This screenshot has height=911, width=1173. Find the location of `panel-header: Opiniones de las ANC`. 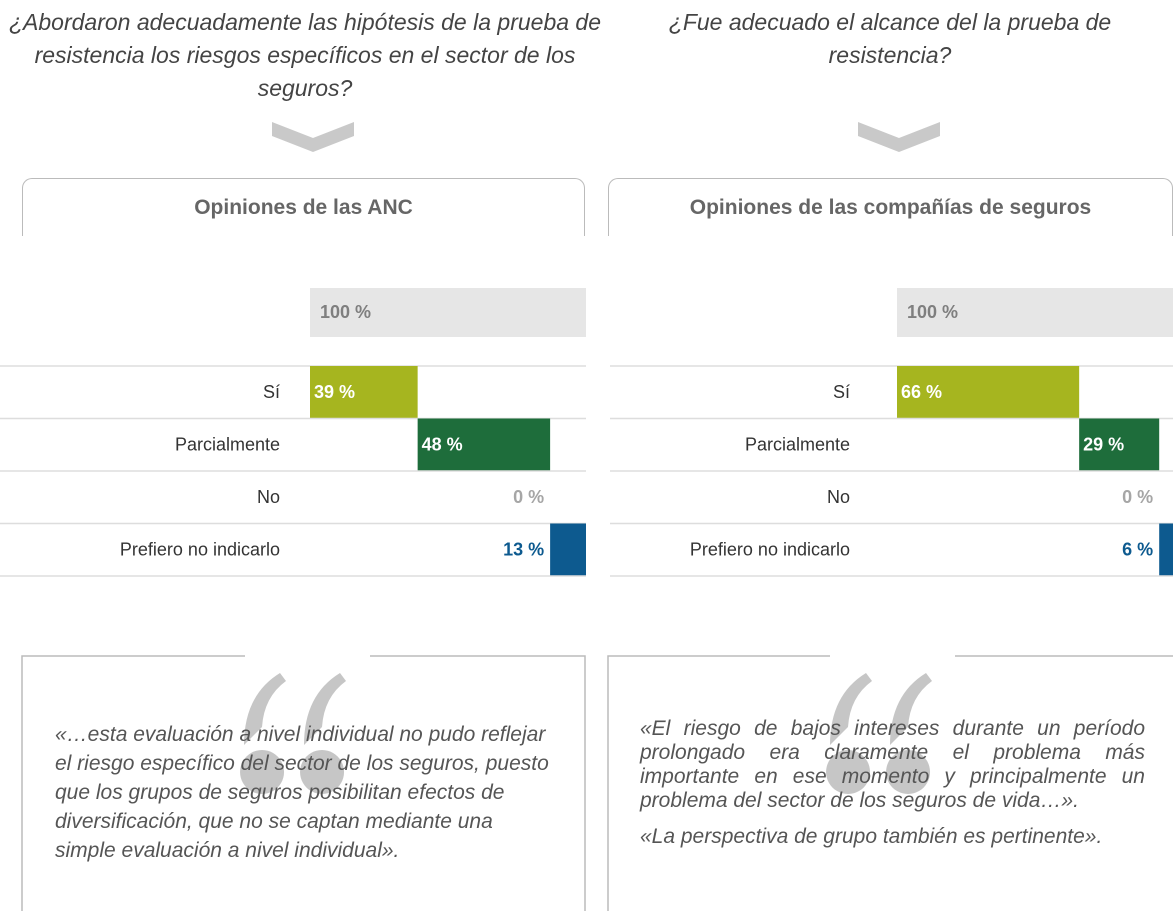

panel-header: Opiniones de las ANC is located at coordinates (303, 207).